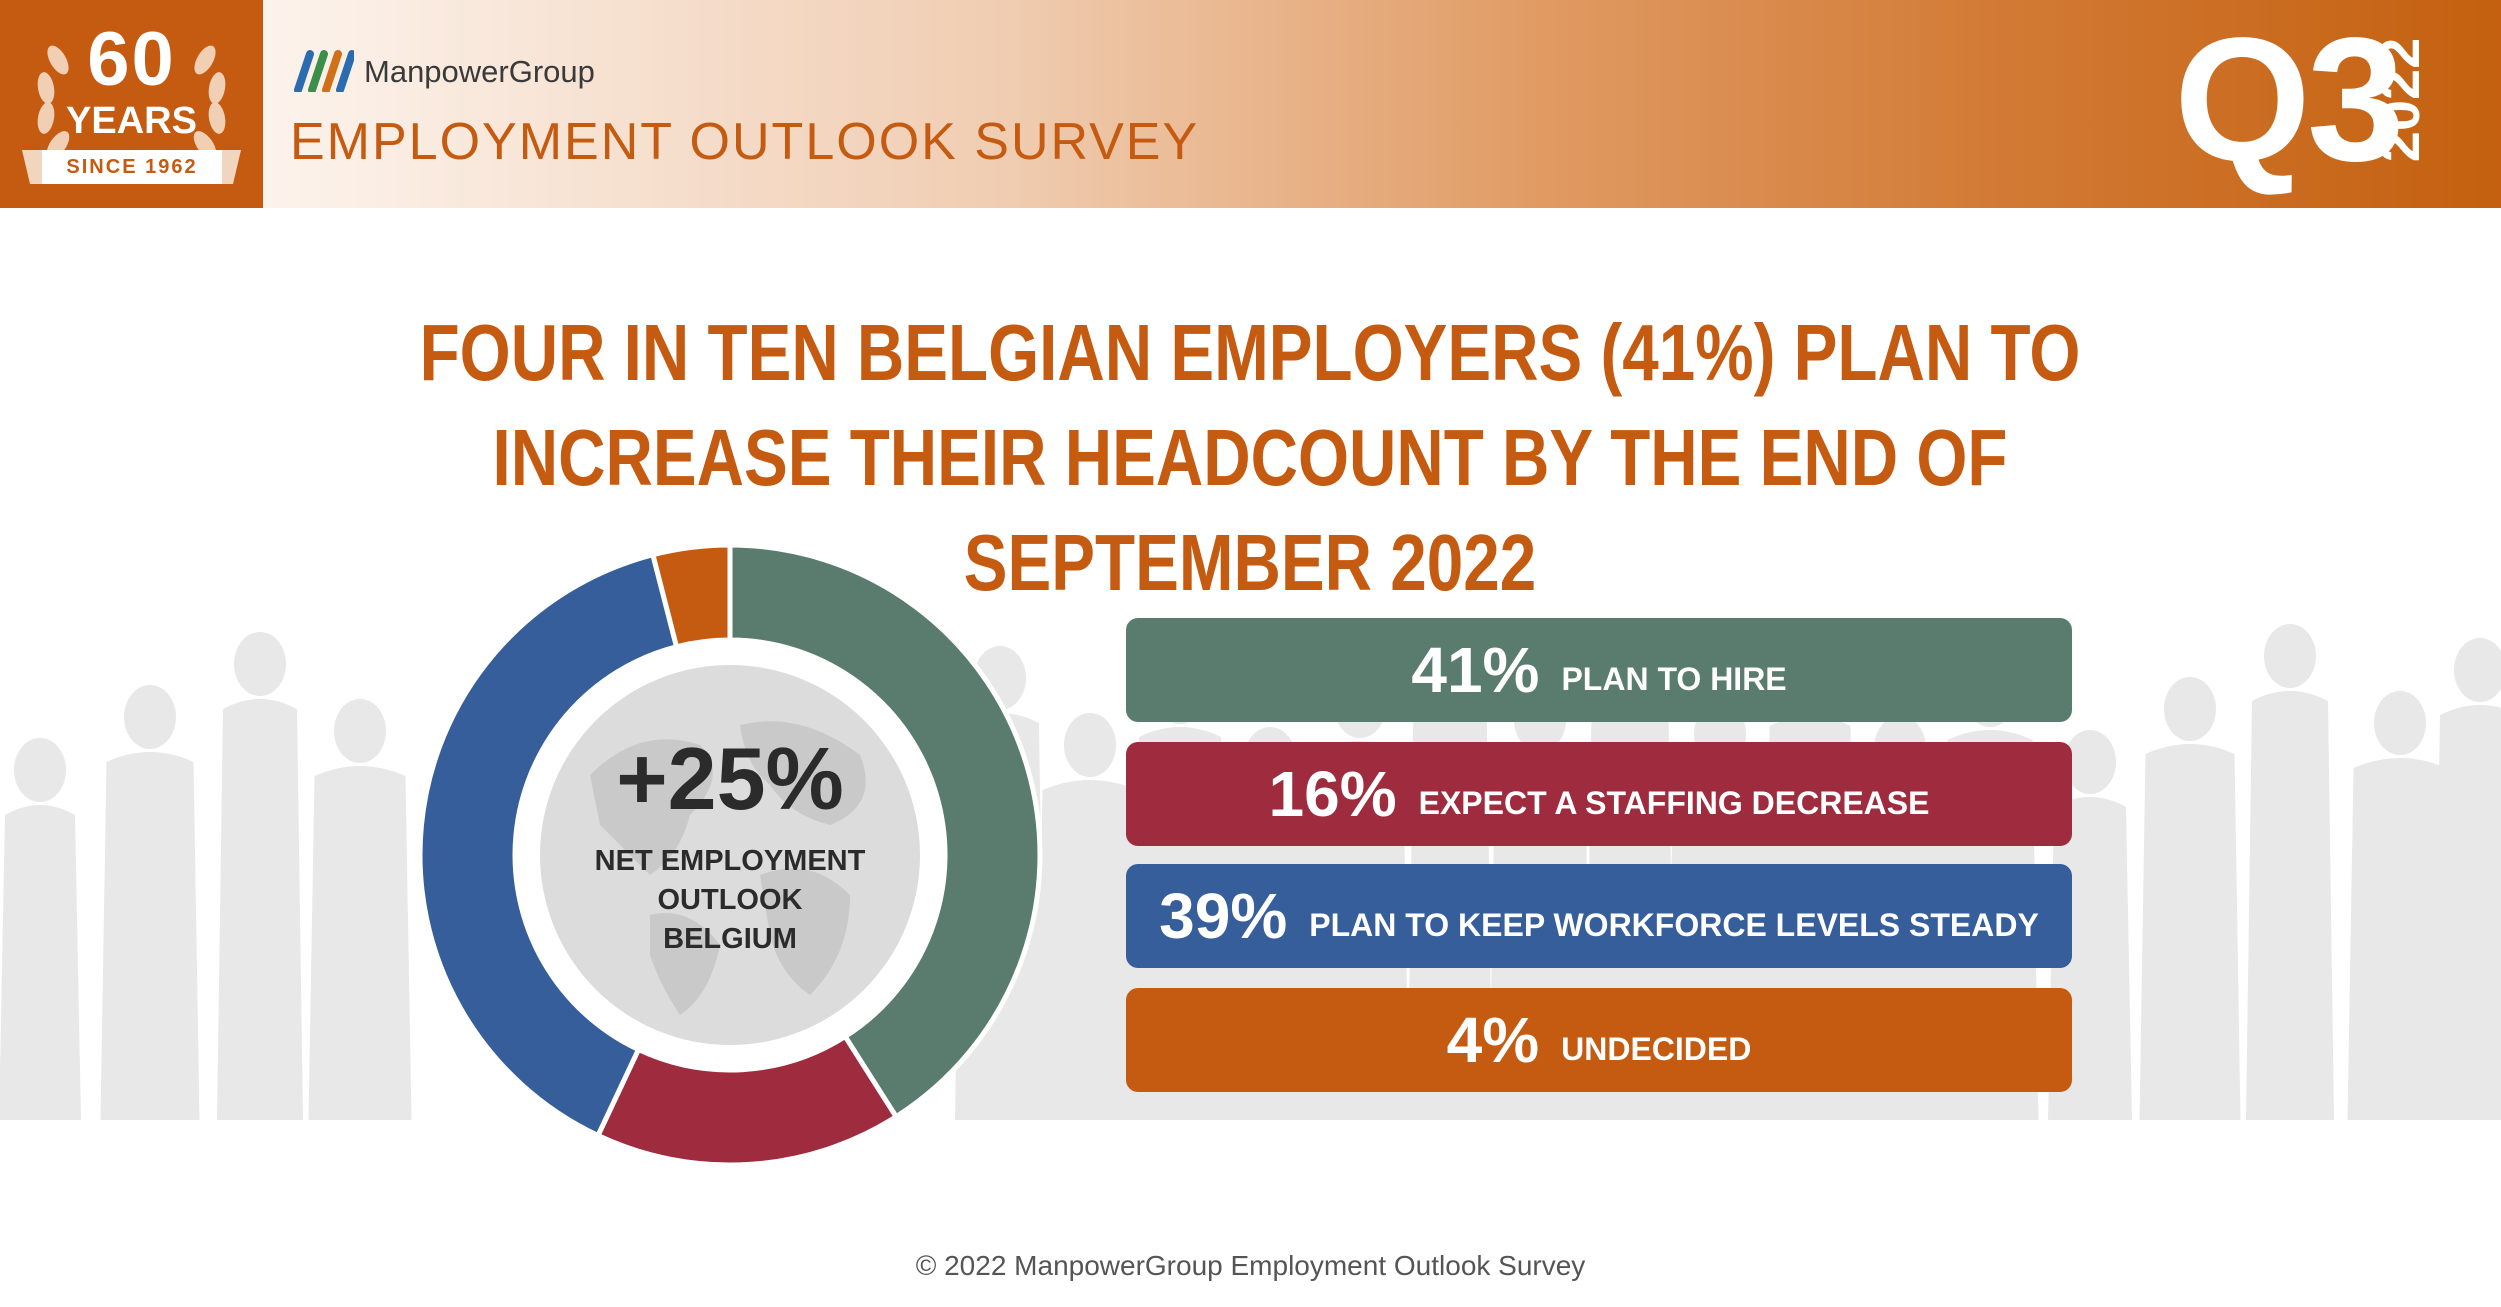 The image size is (2501, 1307). I want to click on legend-bar-plan-to-hire: 41% PLAN TO HIRE, so click(1599, 670).